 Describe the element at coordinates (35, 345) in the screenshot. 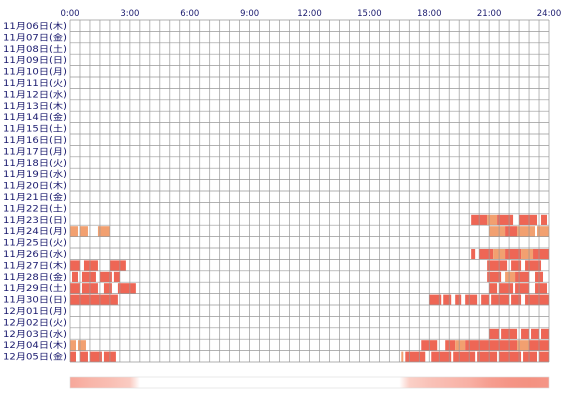

I see `row-label: 12月04日(木)` at that location.